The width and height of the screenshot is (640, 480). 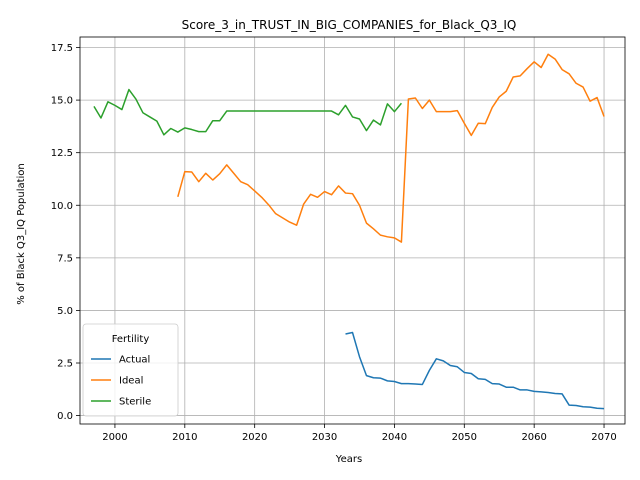 What do you see at coordinates (65, 416) in the screenshot?
I see `y-tick-label: 0.0` at bounding box center [65, 416].